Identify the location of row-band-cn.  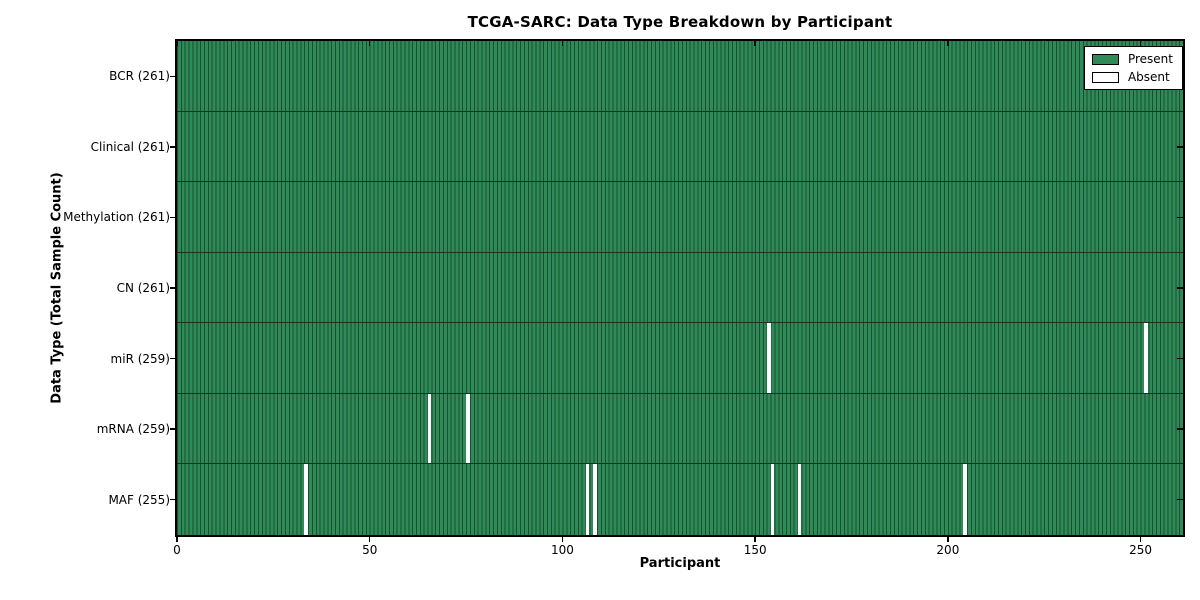
(680, 288).